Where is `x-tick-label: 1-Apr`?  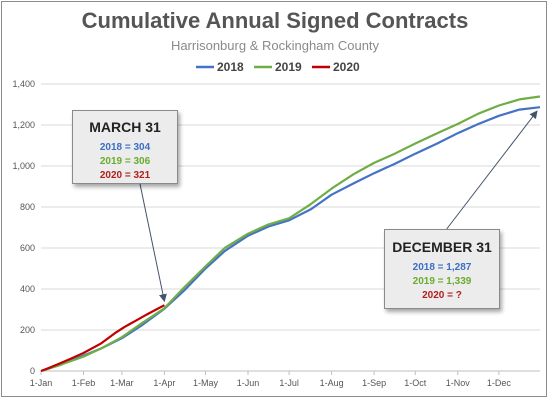 x-tick-label: 1-Apr is located at coordinates (164, 383).